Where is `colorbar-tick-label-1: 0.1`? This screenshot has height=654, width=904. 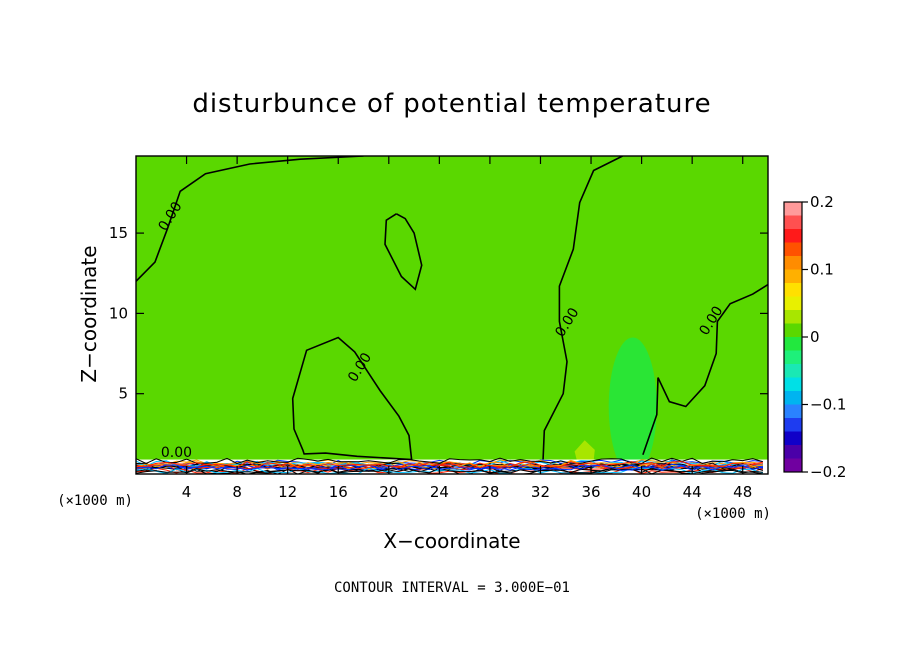
colorbar-tick-label-1: 0.1 is located at coordinates (822, 270).